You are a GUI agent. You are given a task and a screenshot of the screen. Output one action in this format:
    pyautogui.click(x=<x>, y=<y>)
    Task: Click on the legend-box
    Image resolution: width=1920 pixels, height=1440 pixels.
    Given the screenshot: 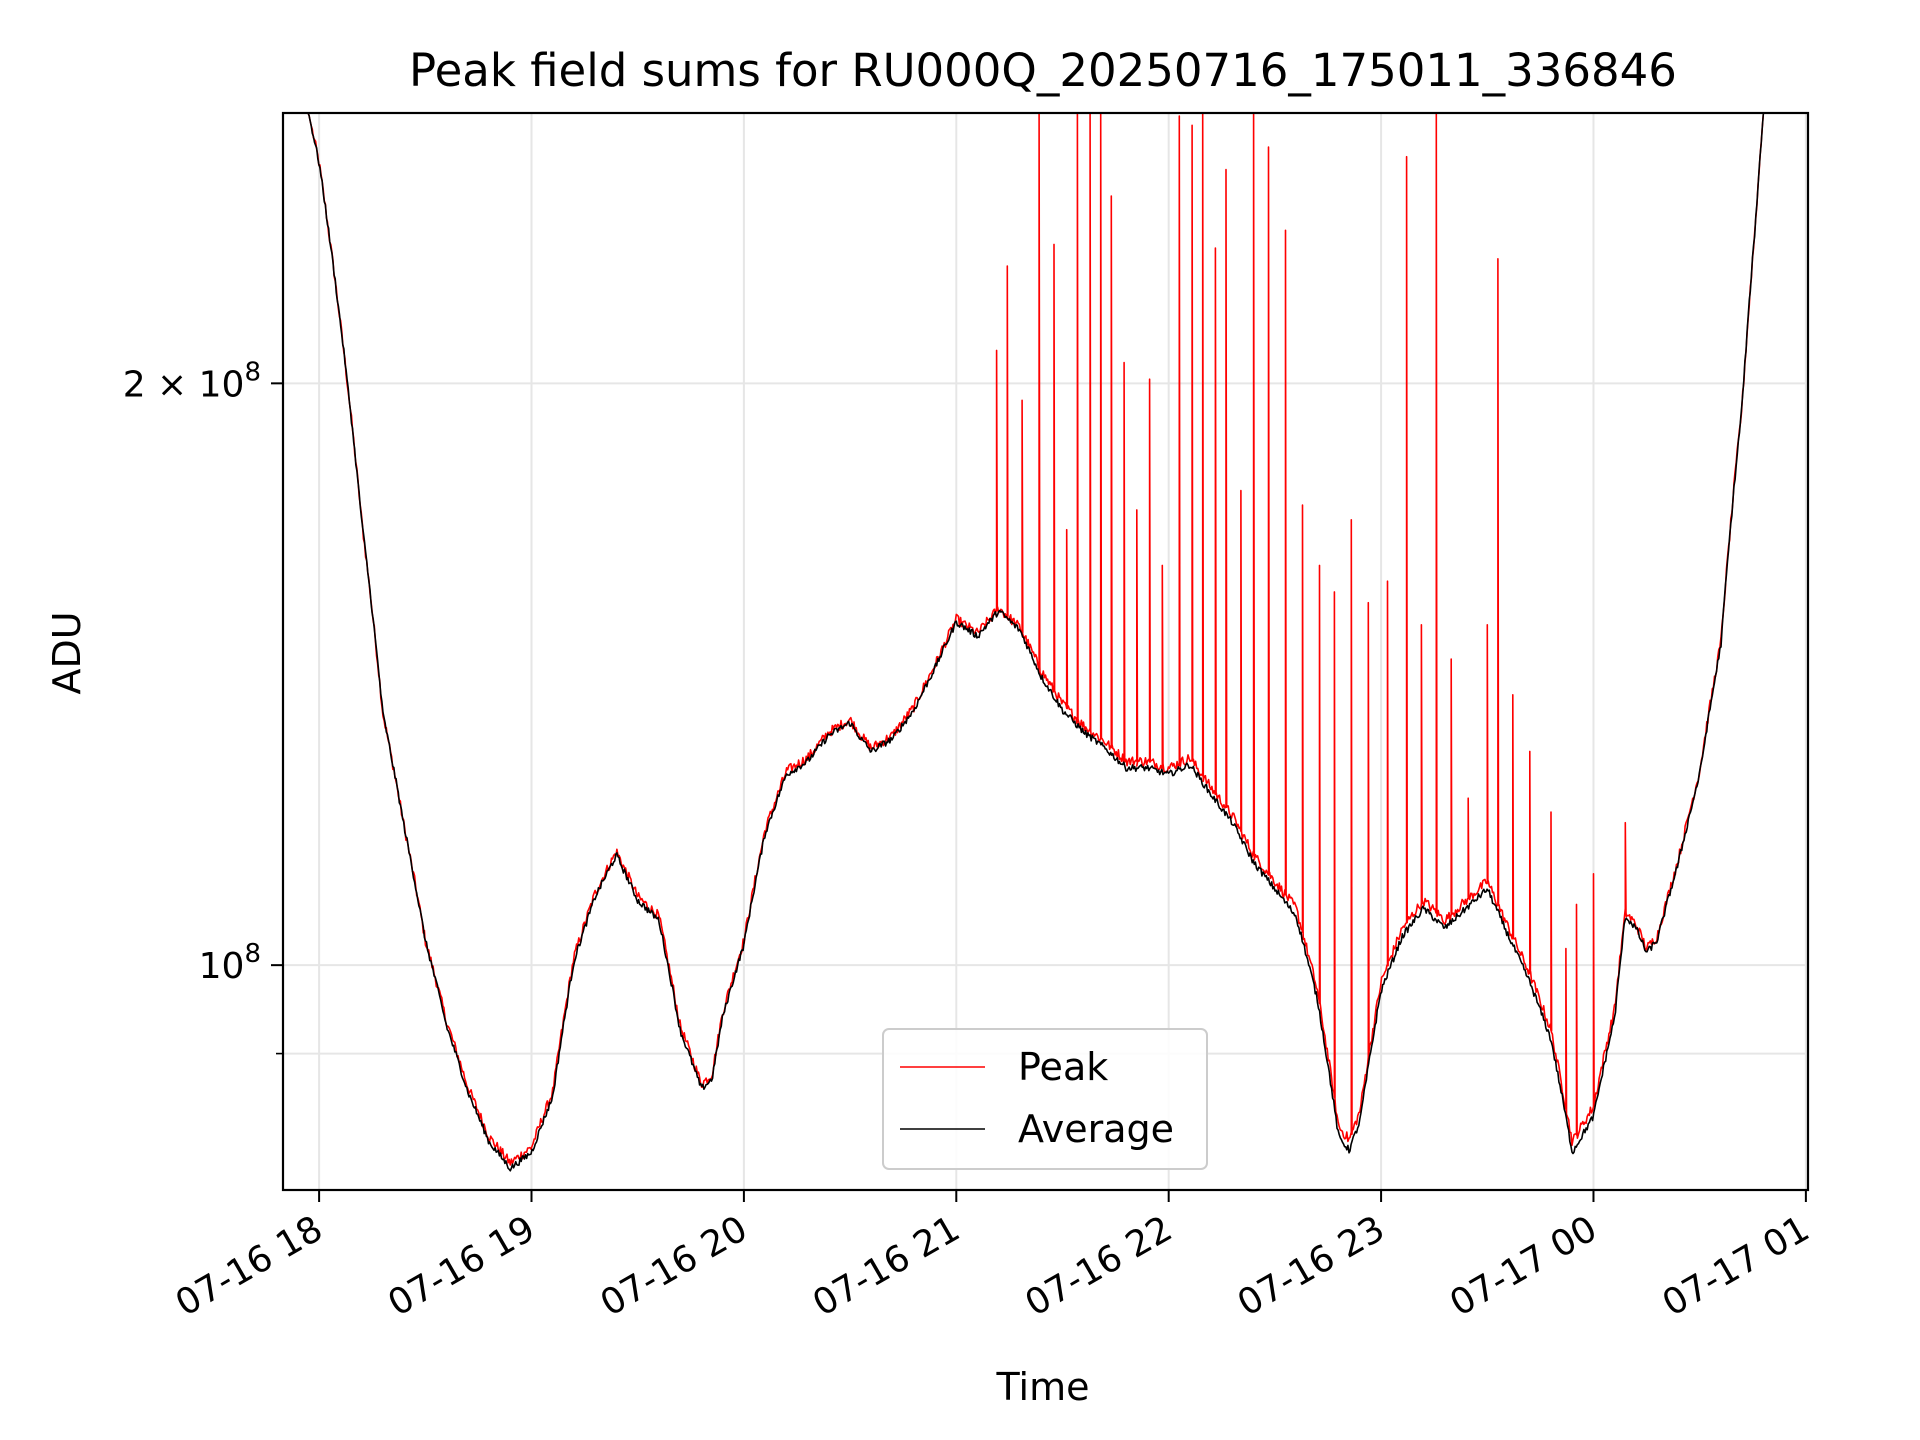 What is the action you would take?
    pyautogui.click(x=1045, y=1099)
    